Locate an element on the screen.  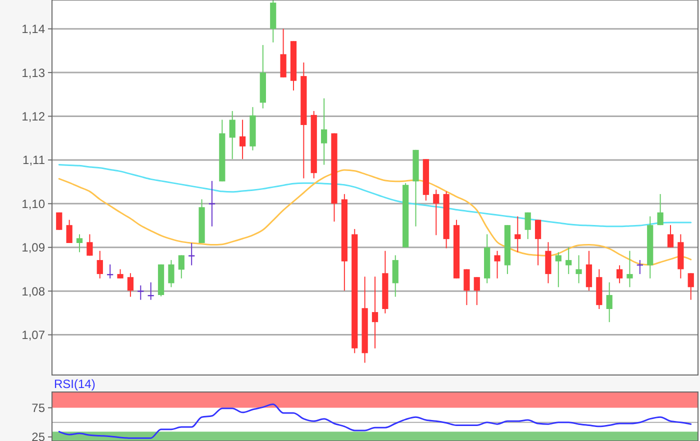
y-tick-label: 1,14 is located at coordinates (34, 29).